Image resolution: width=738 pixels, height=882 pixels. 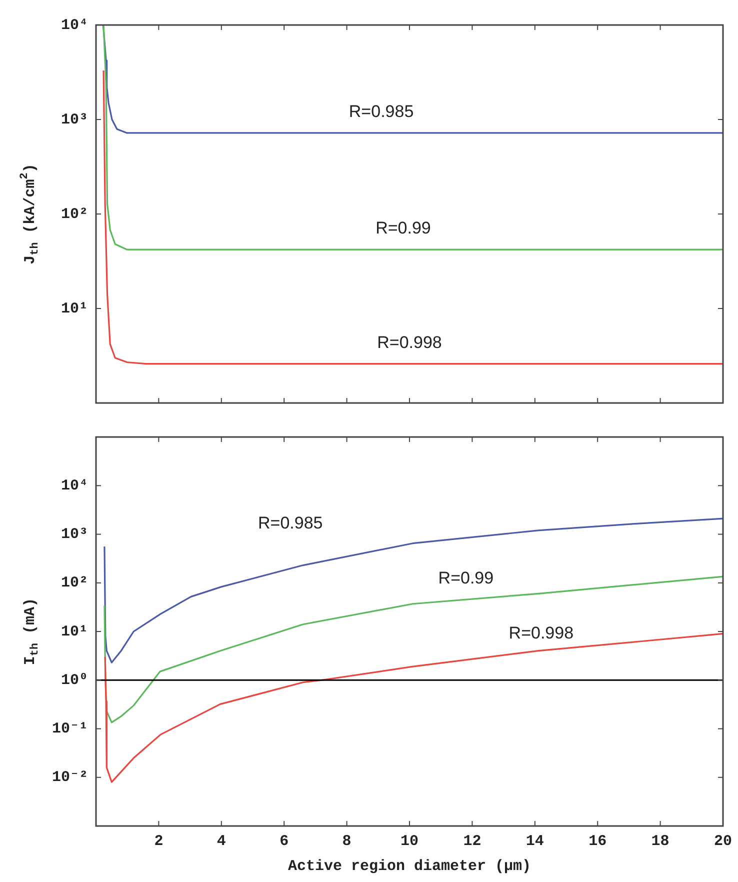 I want to click on x-tick-label: 6, so click(x=284, y=841).